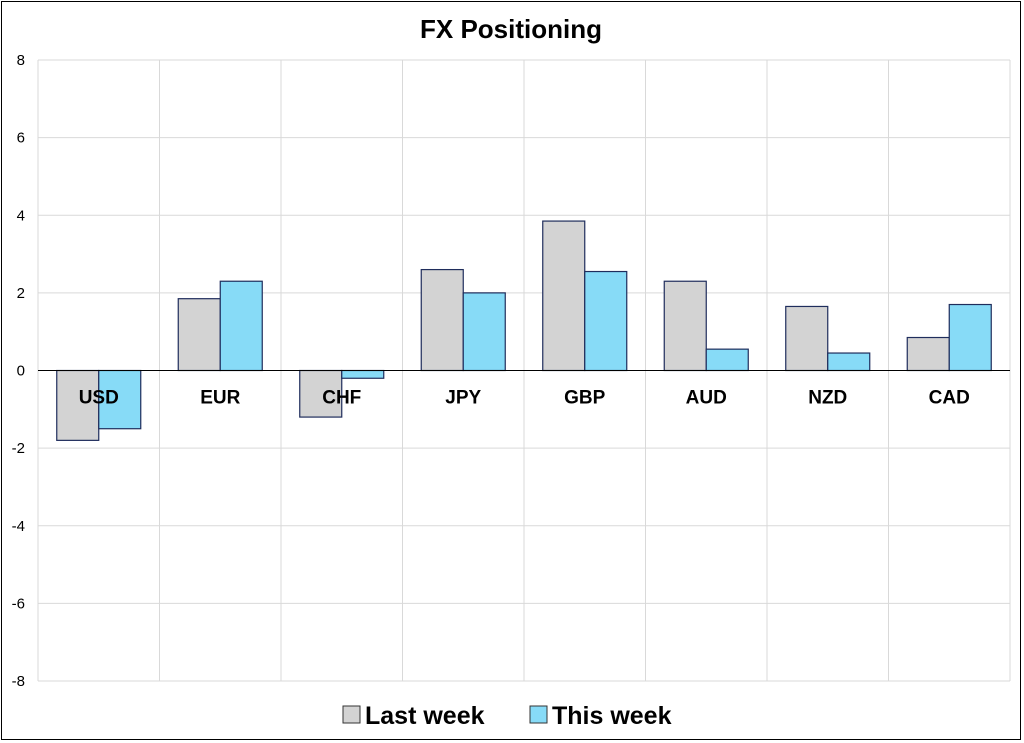 The image size is (1024, 743). I want to click on y-tick-label: 8, so click(21, 60).